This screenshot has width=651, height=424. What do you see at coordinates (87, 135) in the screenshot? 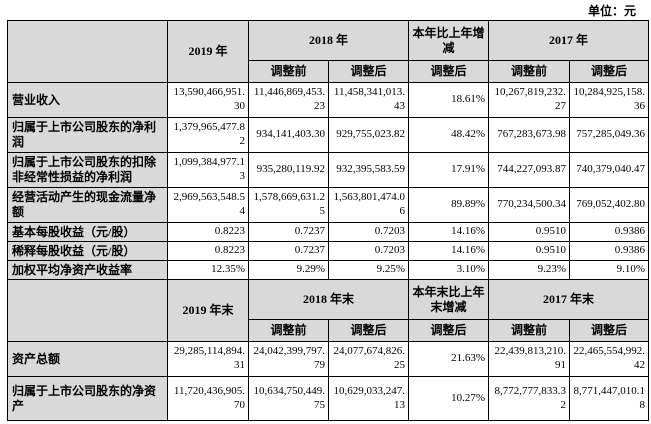
I see `row-label: 归属于上市公司股东的净利润` at bounding box center [87, 135].